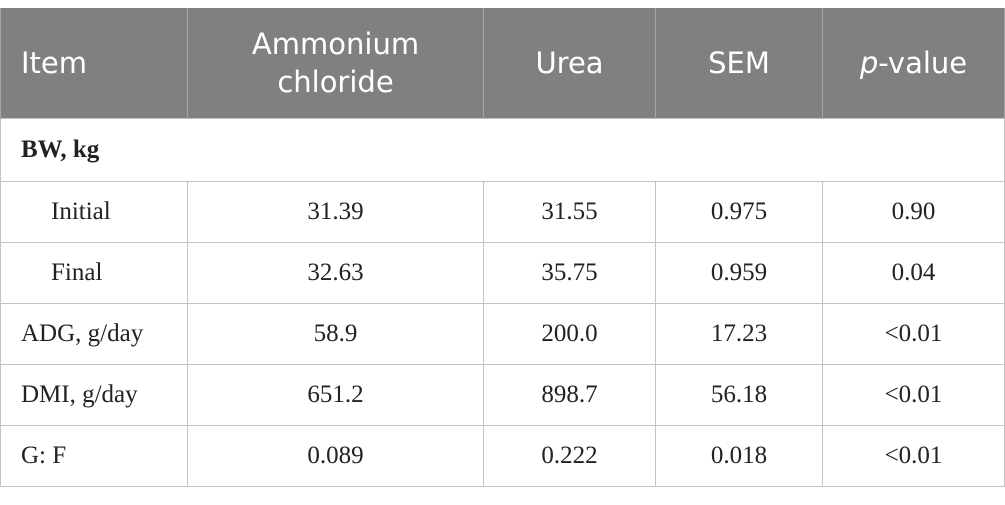  I want to click on row-label: ADG, g/day, so click(94, 334).